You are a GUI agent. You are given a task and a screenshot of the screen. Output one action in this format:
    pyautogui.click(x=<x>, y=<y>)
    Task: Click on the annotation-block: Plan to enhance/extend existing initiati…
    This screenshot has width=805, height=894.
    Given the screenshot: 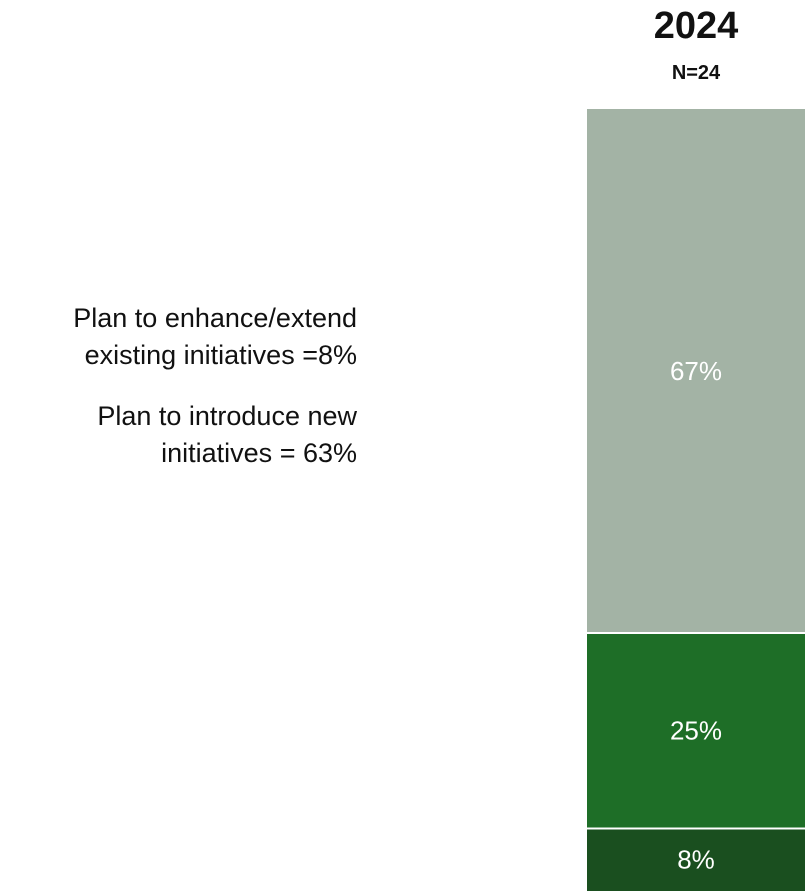 What is the action you would take?
    pyautogui.click(x=178, y=398)
    